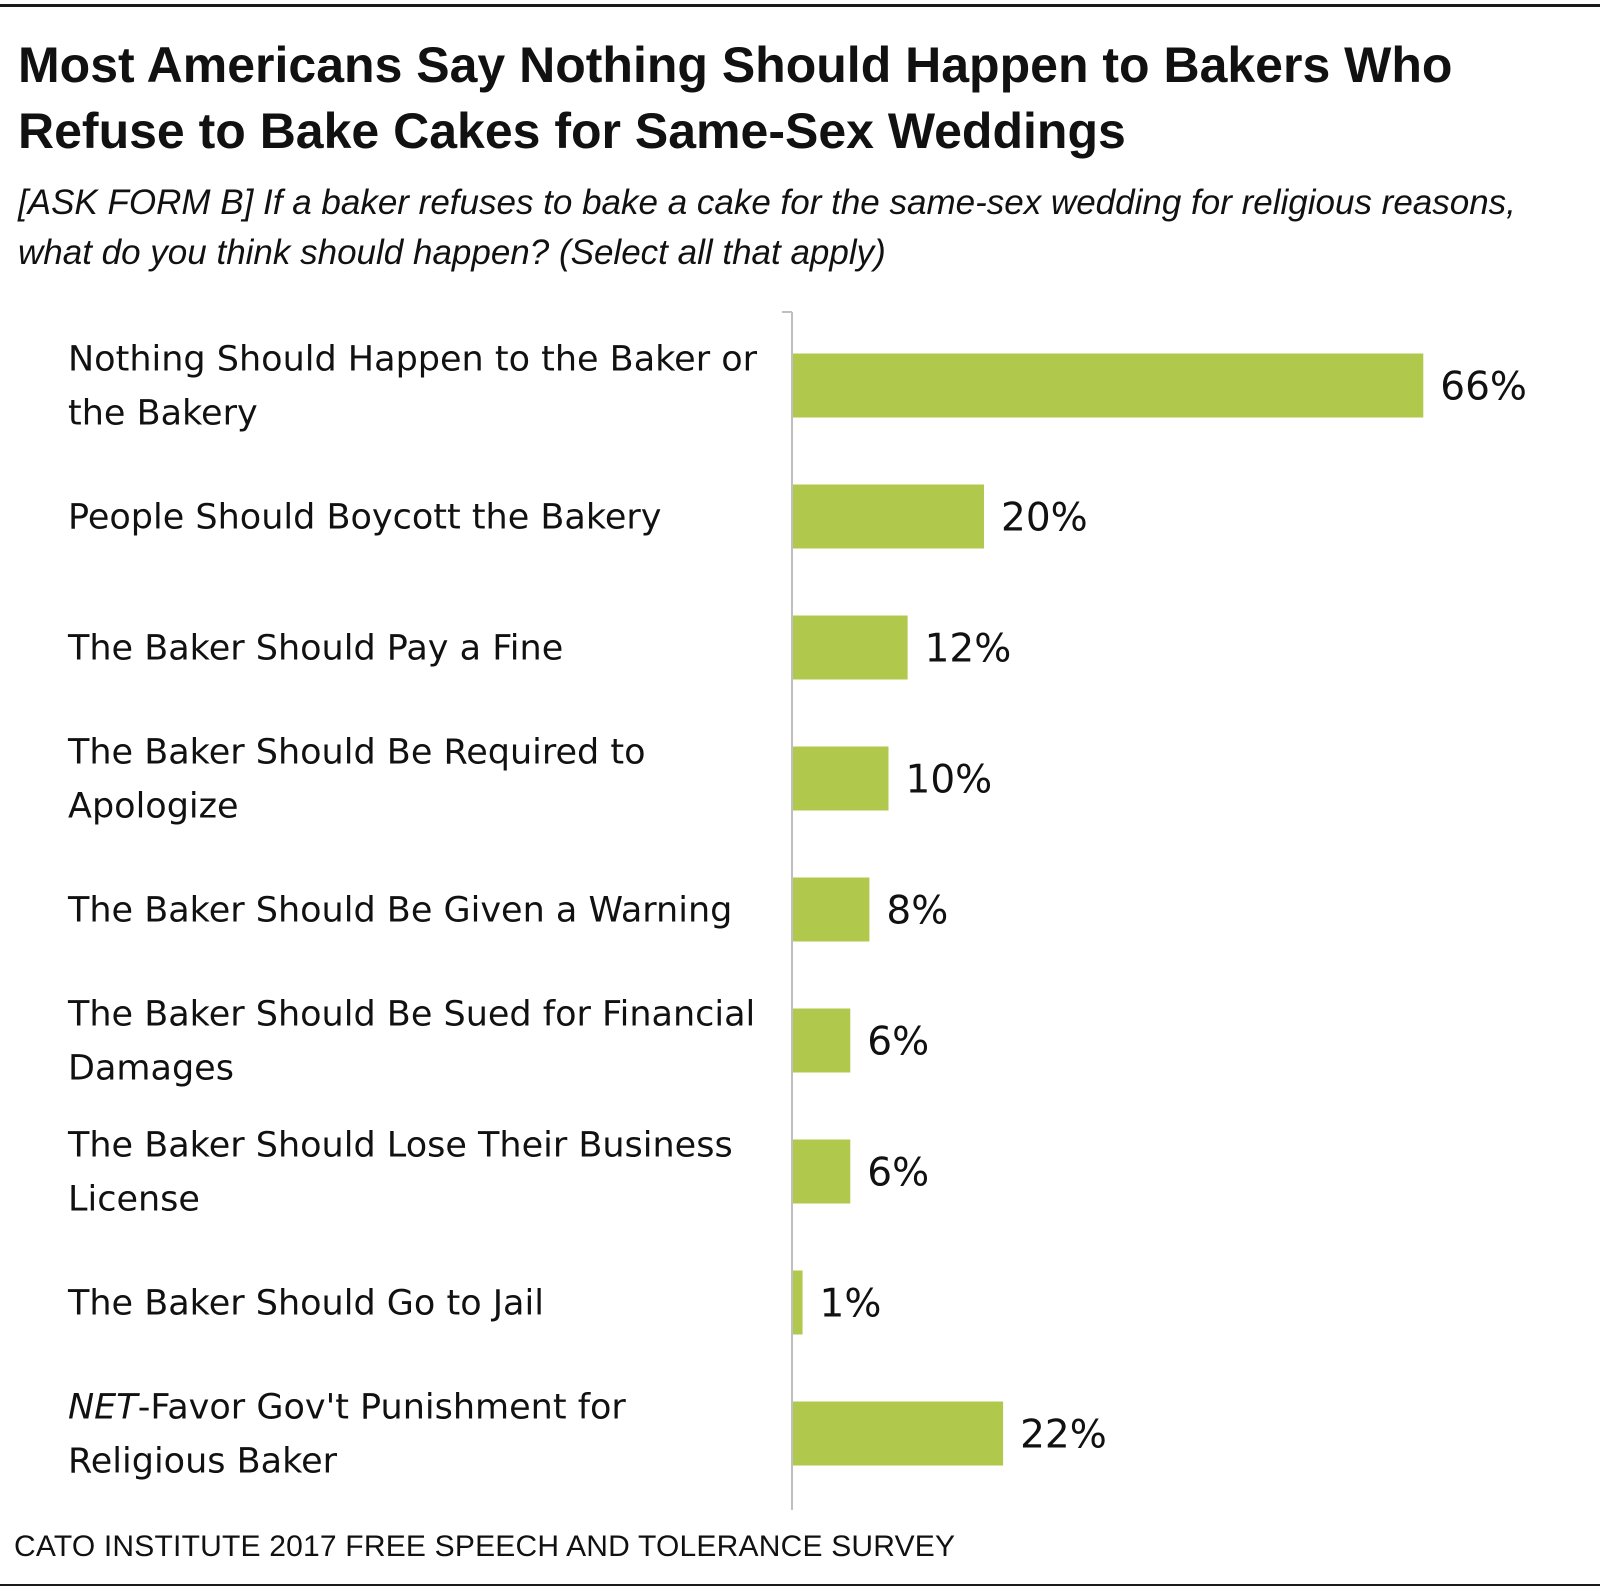  Describe the element at coordinates (315, 649) in the screenshot. I see `category-label-3: The Baker Should Pay a Fine` at that location.